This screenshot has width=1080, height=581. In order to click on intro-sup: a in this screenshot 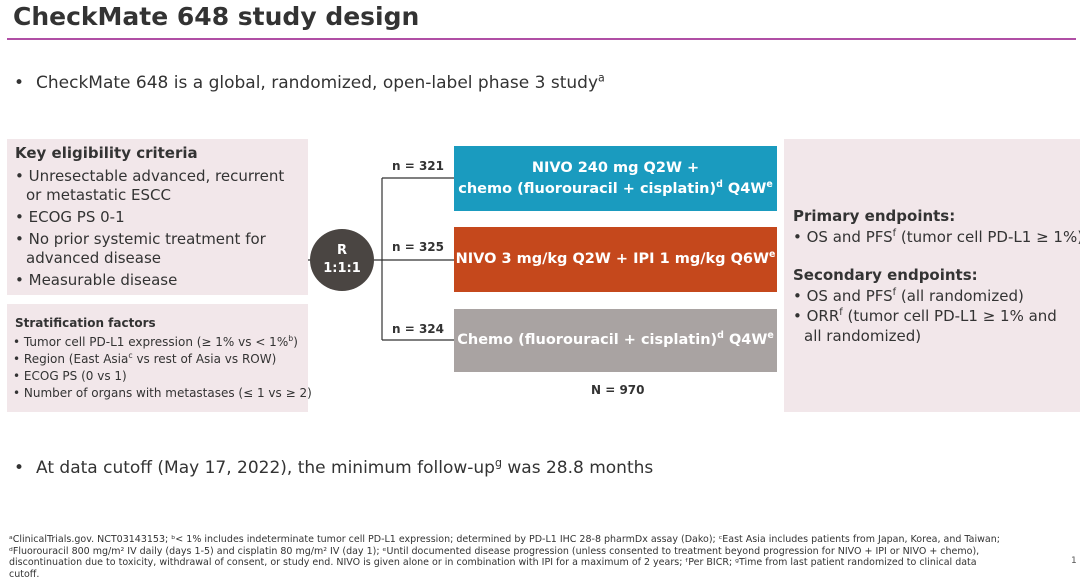, I will do `click(601, 78)`.